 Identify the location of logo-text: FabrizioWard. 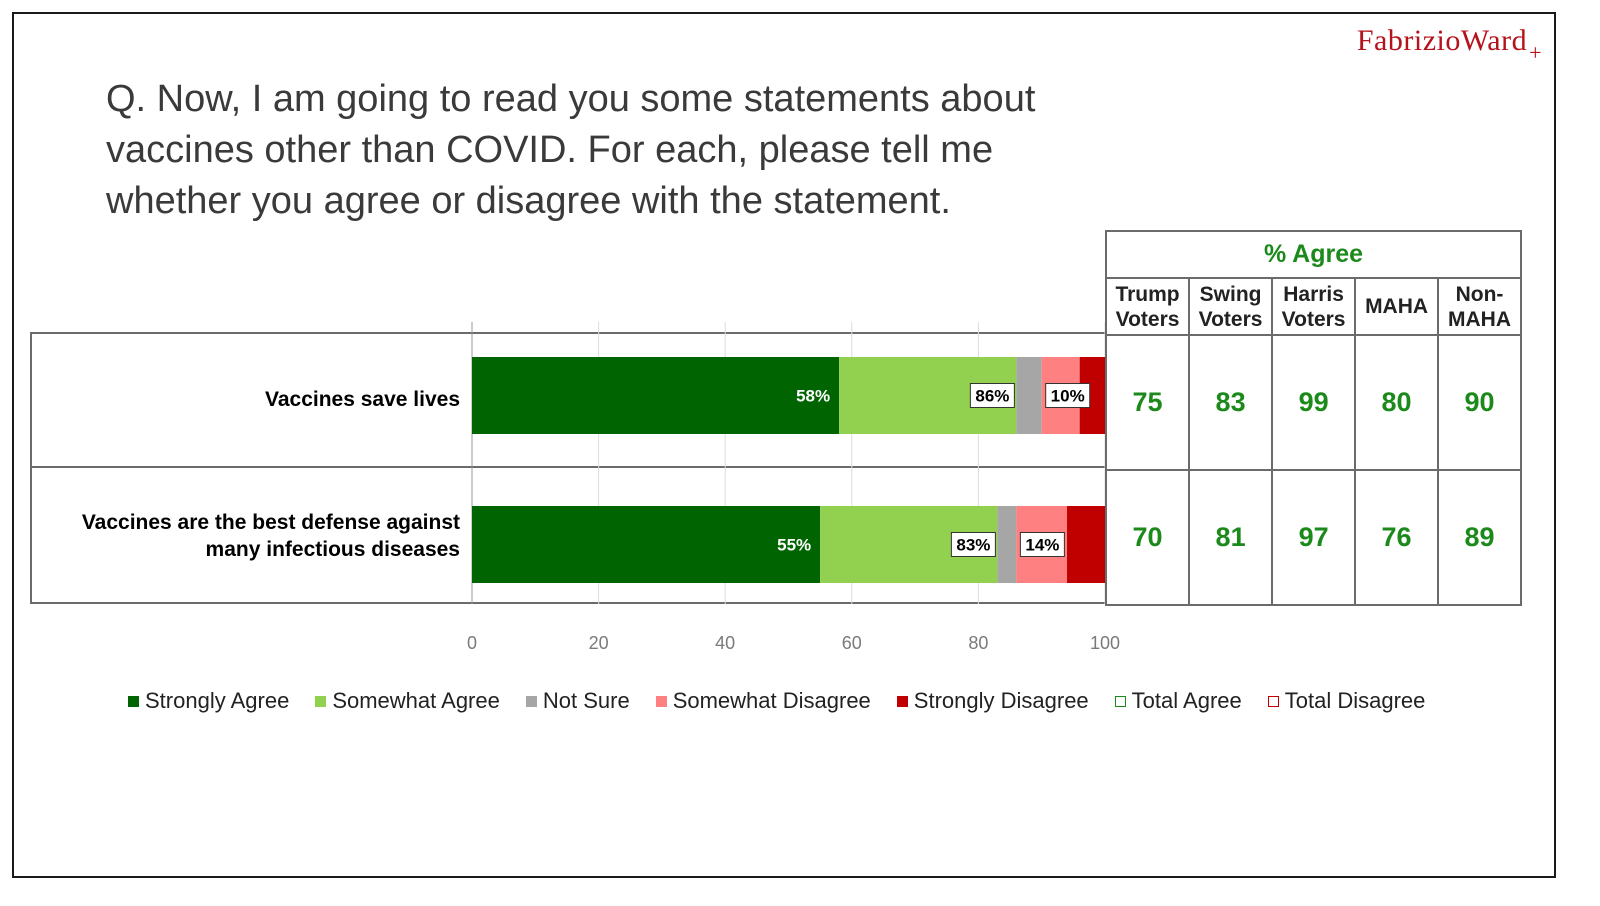
(1442, 40).